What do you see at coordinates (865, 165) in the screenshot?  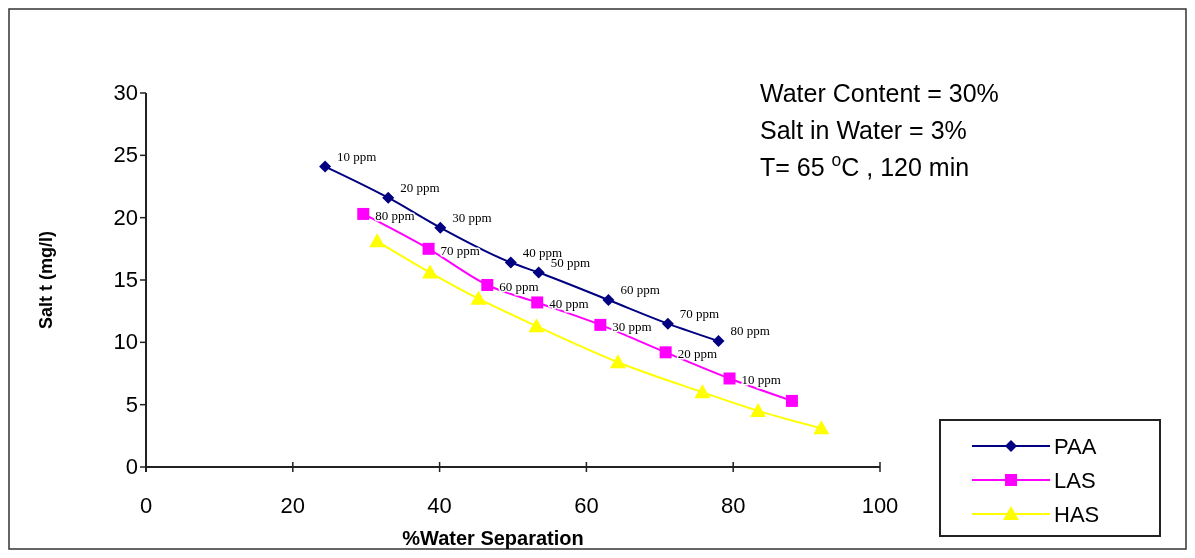 I see `annotation: T= 65 $^{o}$C , 120 min` at bounding box center [865, 165].